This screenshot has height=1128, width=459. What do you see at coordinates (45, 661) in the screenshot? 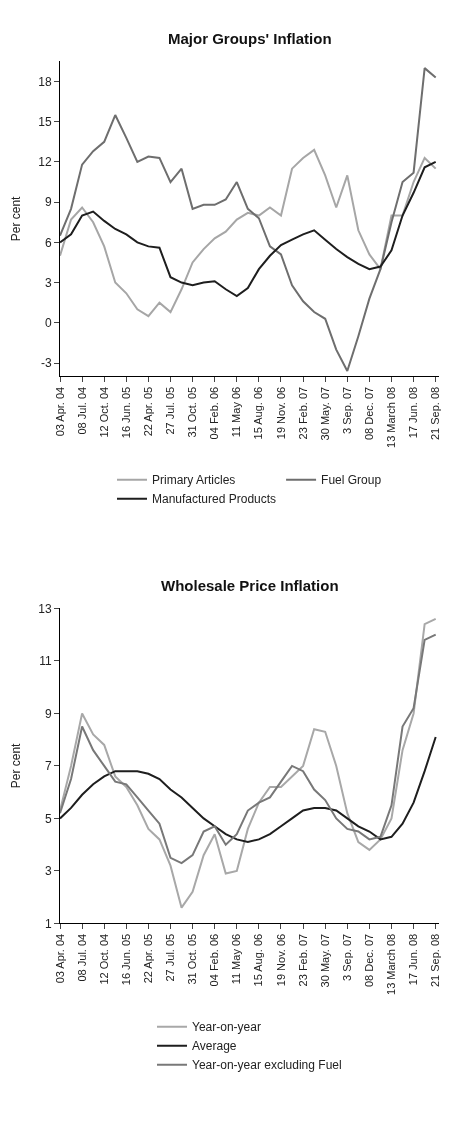
I see `y-tick-label: 11` at bounding box center [45, 661].